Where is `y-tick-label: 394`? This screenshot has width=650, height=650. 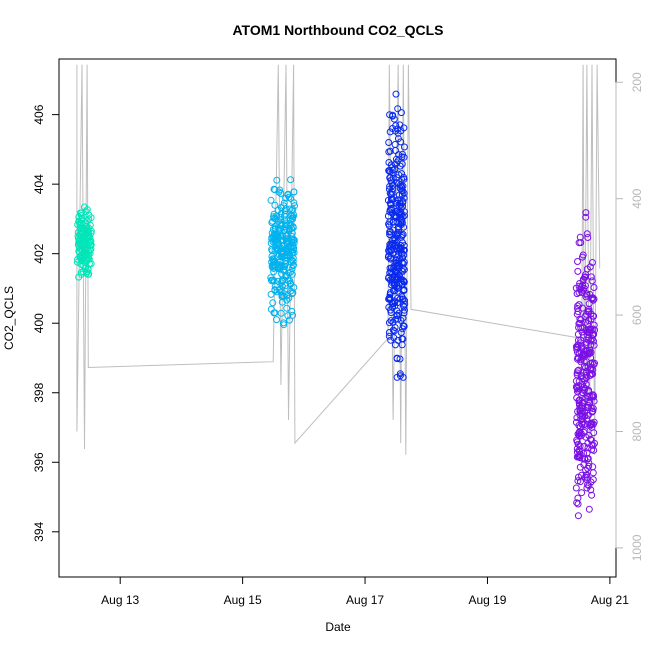 y-tick-label: 394 is located at coordinates (39, 531).